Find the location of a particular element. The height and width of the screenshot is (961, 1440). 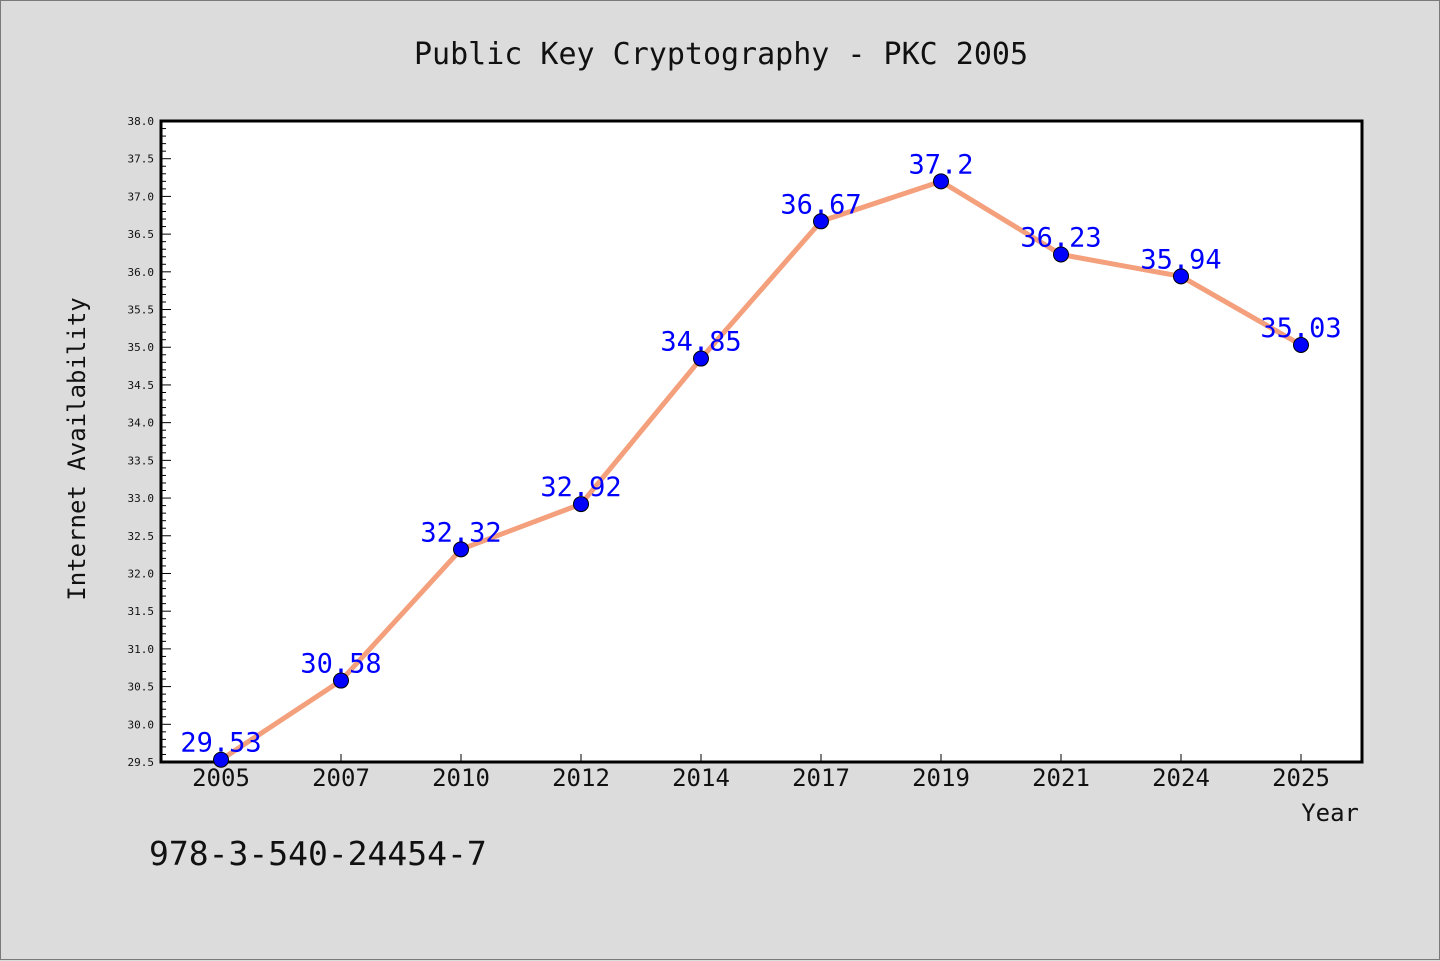

y-tick-label: 37.5 is located at coordinates (141, 159).